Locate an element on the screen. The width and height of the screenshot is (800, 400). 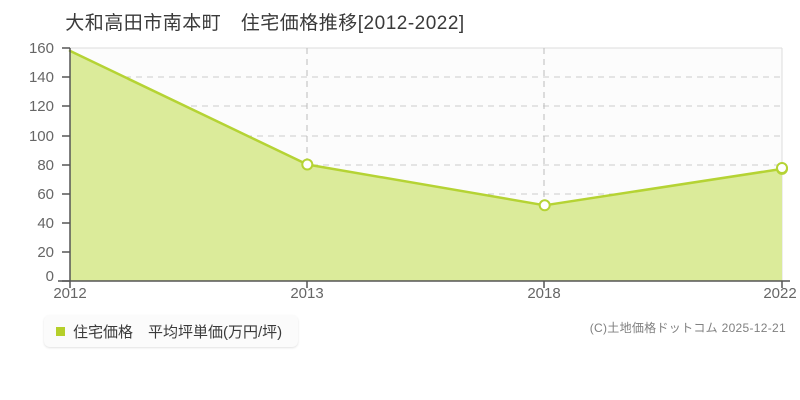
data-point-2013 is located at coordinates (544, 205).